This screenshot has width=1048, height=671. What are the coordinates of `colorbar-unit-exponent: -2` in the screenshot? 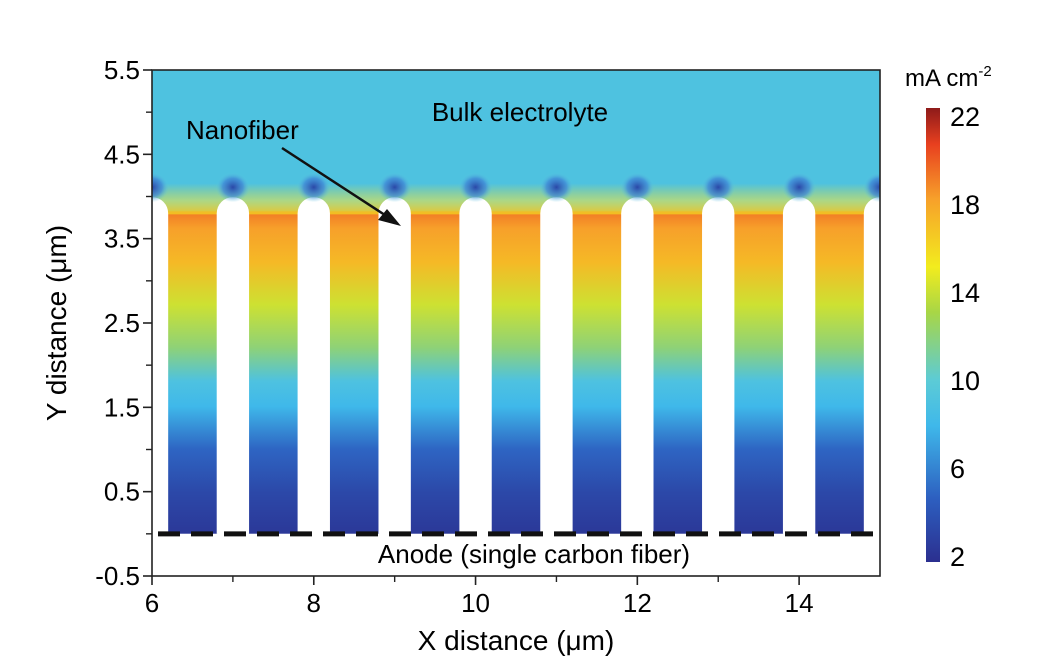 It's located at (984, 71).